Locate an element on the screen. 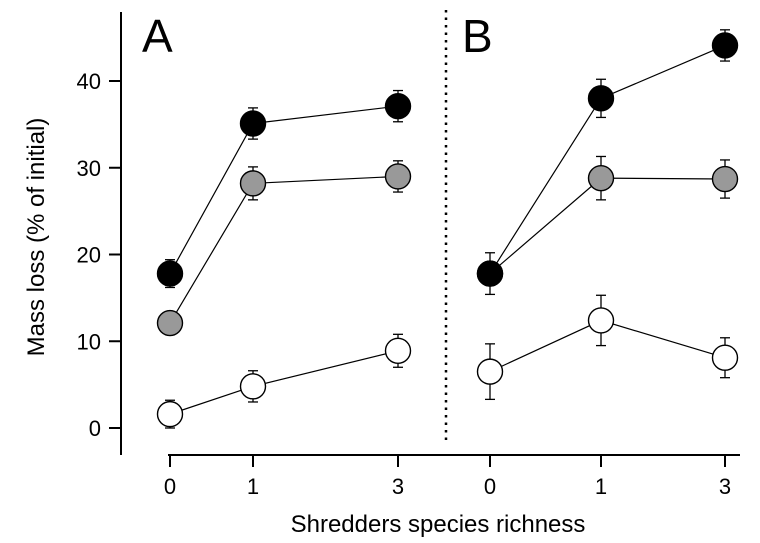 Image resolution: width=760 pixels, height=543 pixels. y-tick-label: 20 is located at coordinates (89, 255).